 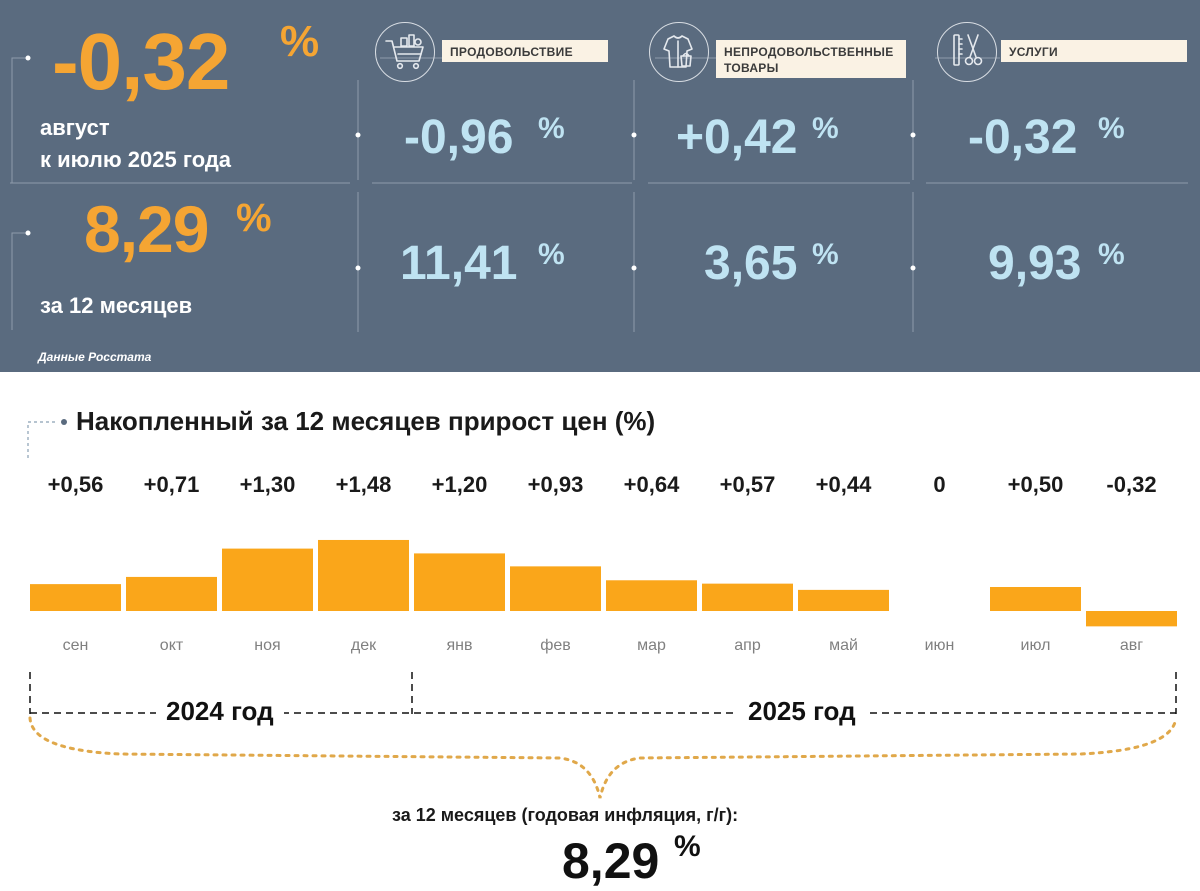 What do you see at coordinates (220, 711) in the screenshot?
I see `year-label-2024: 2024 год` at bounding box center [220, 711].